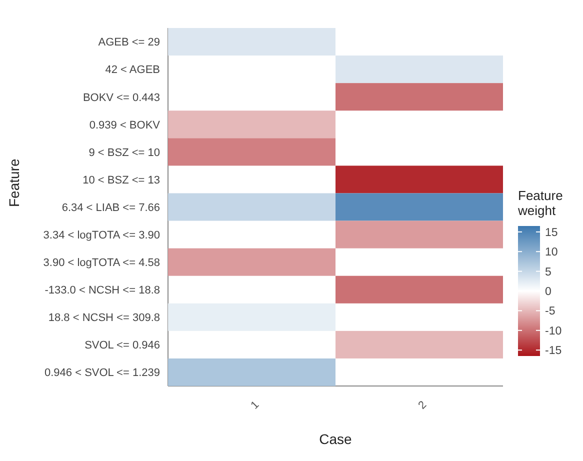 This screenshot has width=583, height=461. What do you see at coordinates (548, 272) in the screenshot?
I see `color-bar-label: 5` at bounding box center [548, 272].